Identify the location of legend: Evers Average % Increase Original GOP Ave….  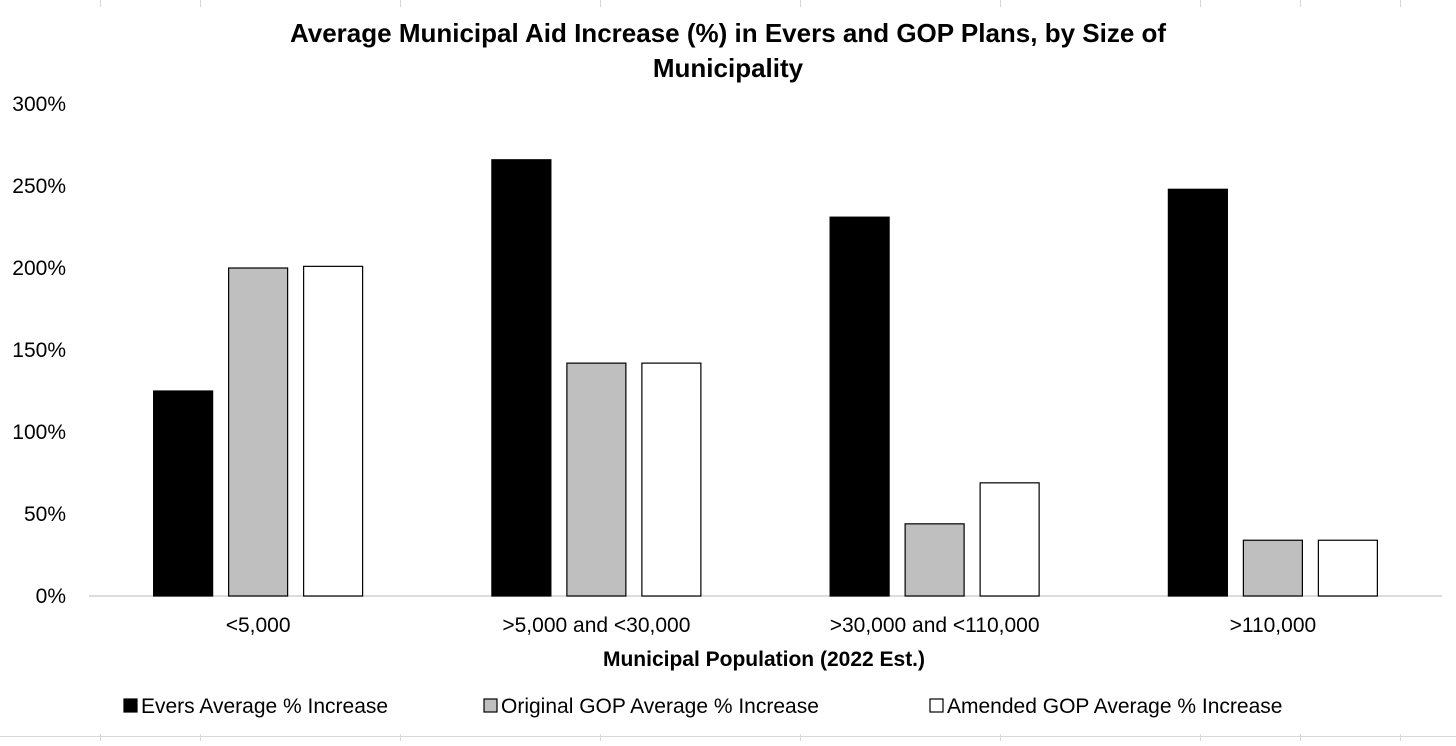
(702, 706).